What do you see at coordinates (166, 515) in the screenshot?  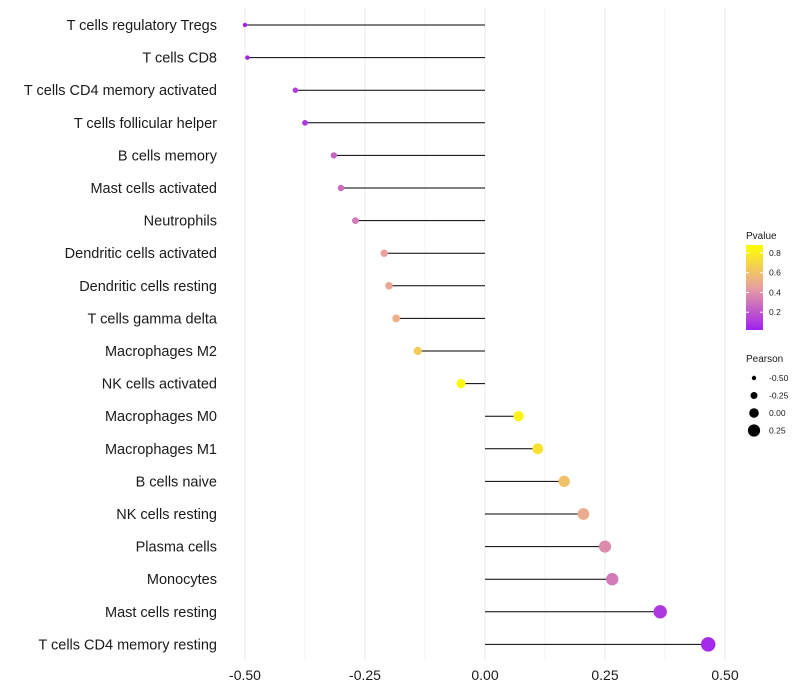 I see `category-label: NK cells resting` at bounding box center [166, 515].